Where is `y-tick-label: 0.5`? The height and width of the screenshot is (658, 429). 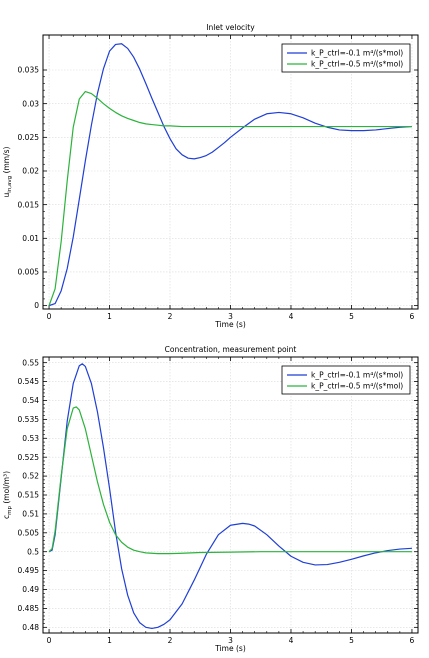
y-tick-label: 0.5 is located at coordinates (33, 551).